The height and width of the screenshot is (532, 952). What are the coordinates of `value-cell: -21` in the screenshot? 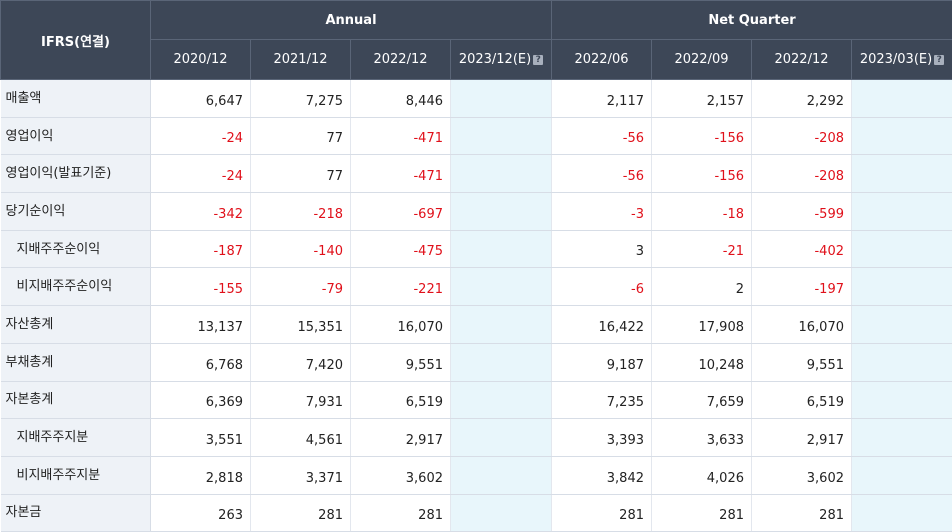 It's located at (702, 249).